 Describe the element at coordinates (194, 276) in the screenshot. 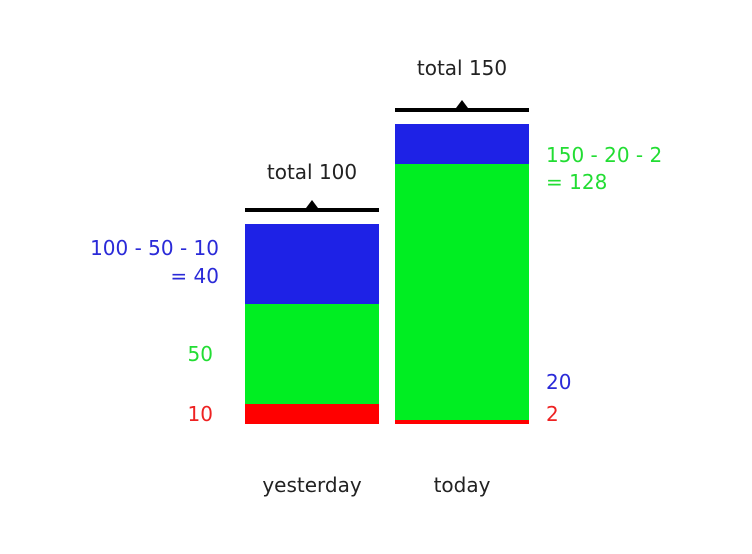

I see `yesterday-blue-label-line2: = 40` at that location.